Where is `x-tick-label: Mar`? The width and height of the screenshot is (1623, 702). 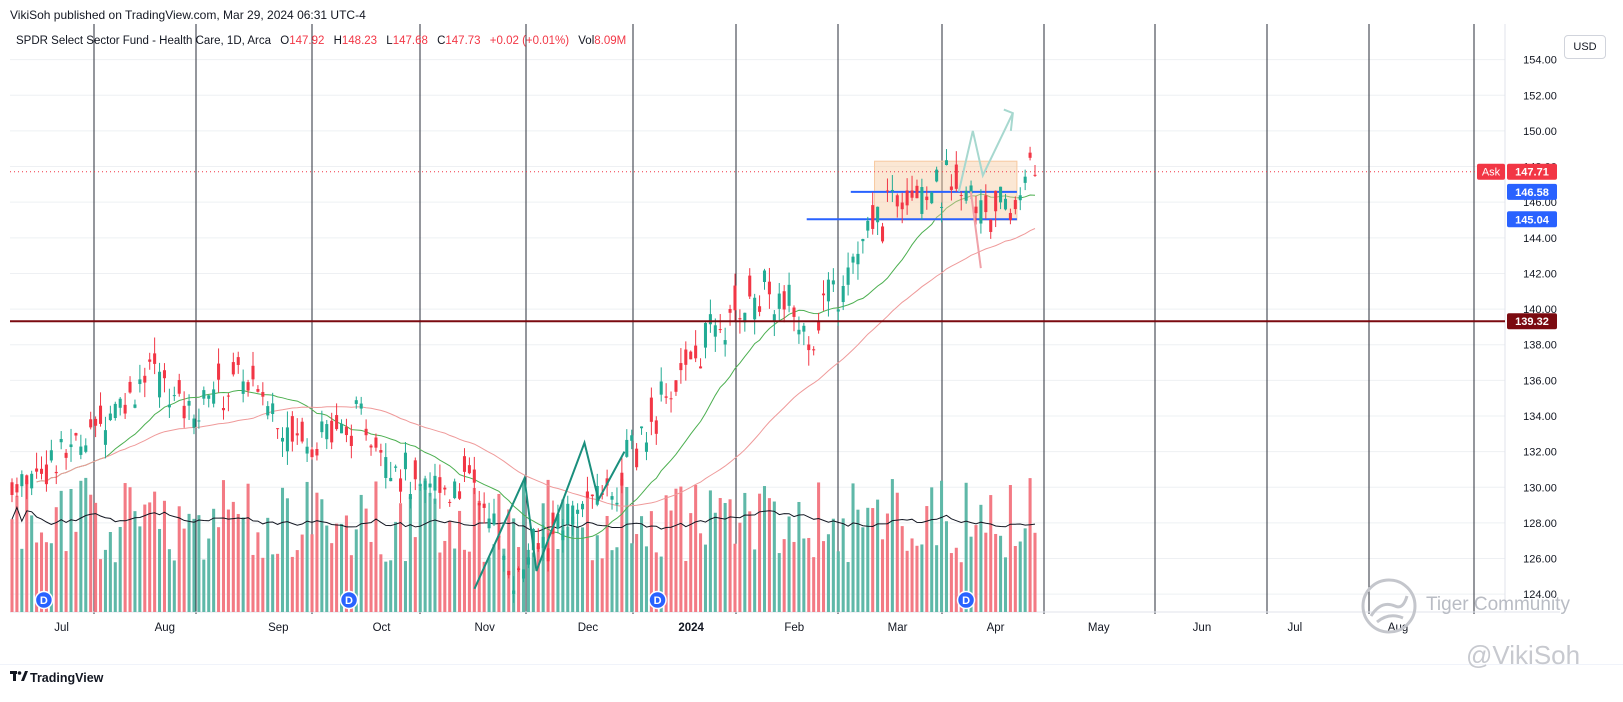 x-tick-label: Mar is located at coordinates (898, 628).